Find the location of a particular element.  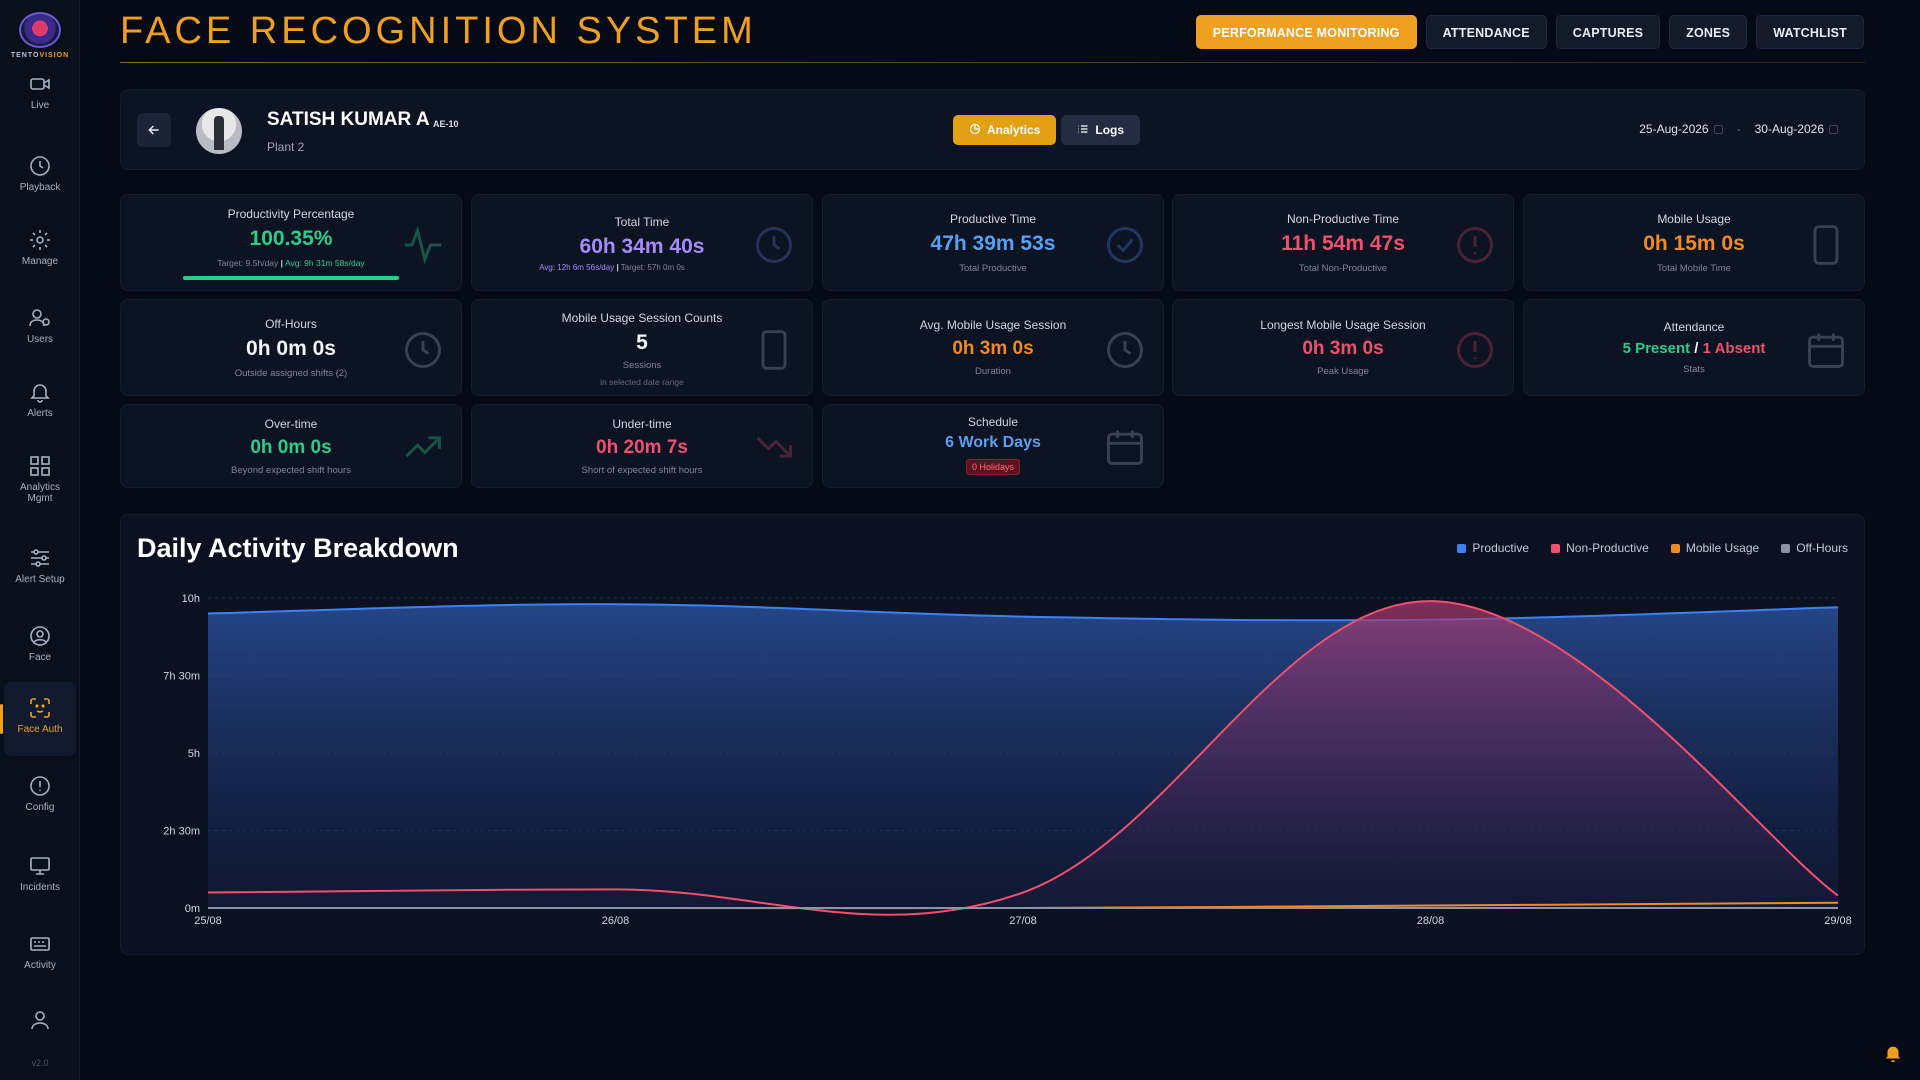

card-sub: Stats is located at coordinates (1694, 369).